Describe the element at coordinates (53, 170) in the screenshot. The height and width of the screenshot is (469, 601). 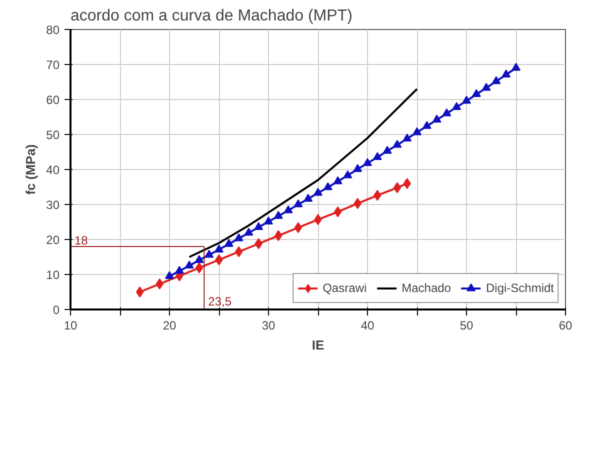
I see `y-tick-label: 40` at that location.